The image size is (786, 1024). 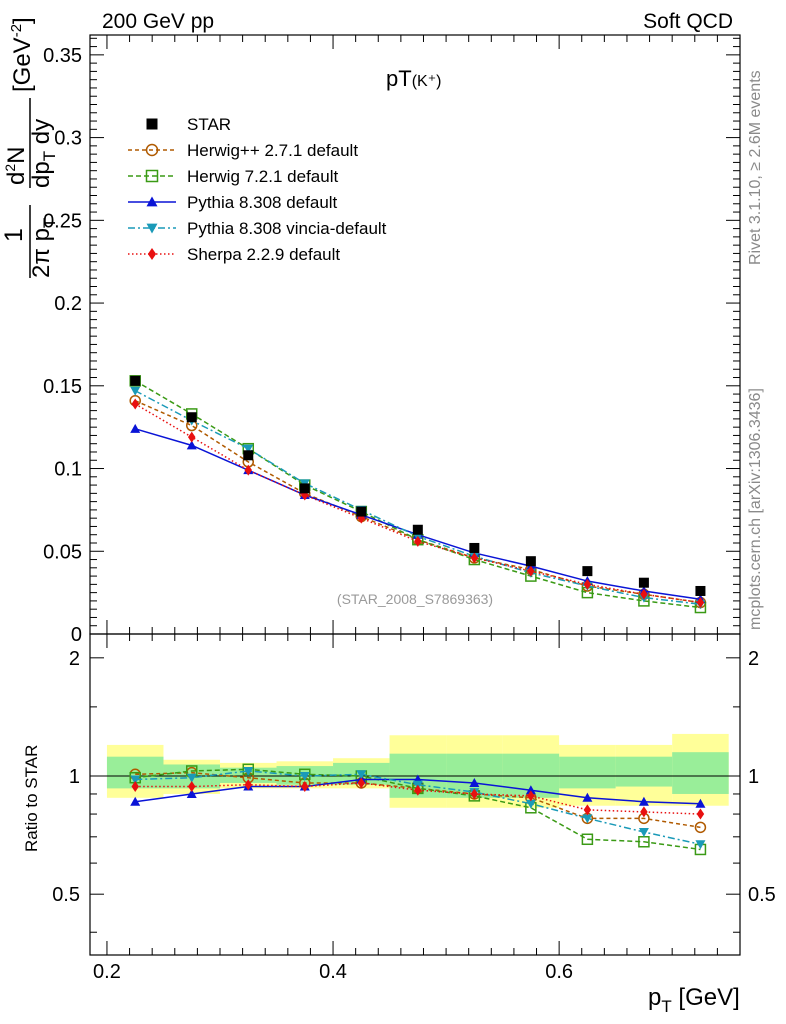 What do you see at coordinates (68, 304) in the screenshot?
I see `y-tick-label: 0.2` at bounding box center [68, 304].